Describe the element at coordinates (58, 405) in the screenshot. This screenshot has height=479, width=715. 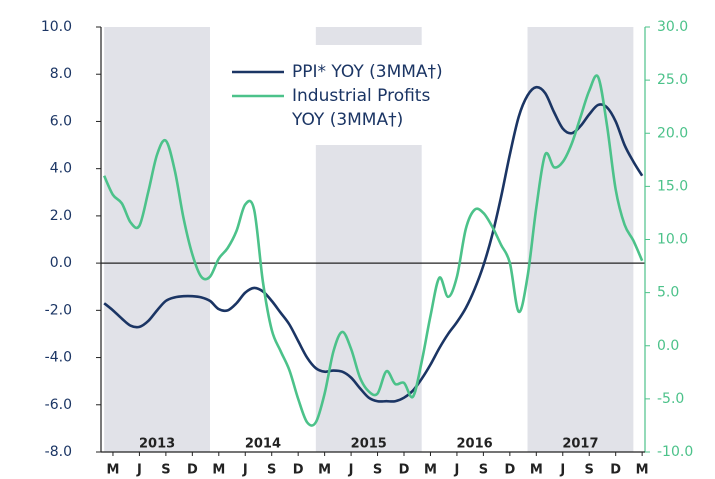
I see `y-tick-label: -6.0` at that location.